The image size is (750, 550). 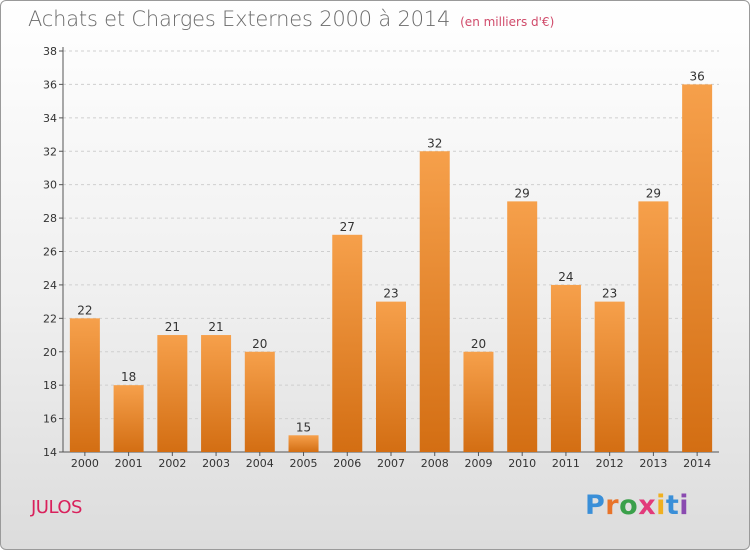 What do you see at coordinates (629, 505) in the screenshot?
I see `logo-letter: o` at bounding box center [629, 505].